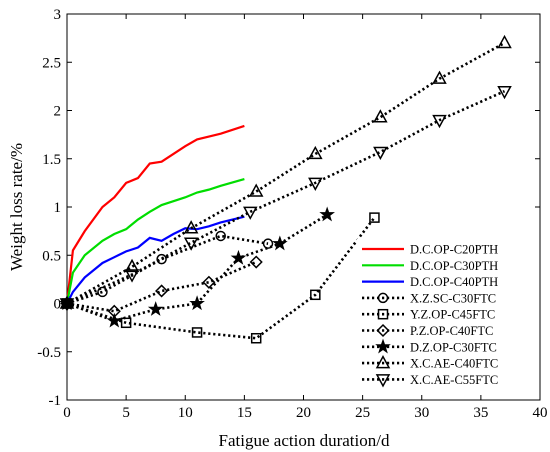  Describe the element at coordinates (185, 413) in the screenshot. I see `x-tick-label: 10` at that location.